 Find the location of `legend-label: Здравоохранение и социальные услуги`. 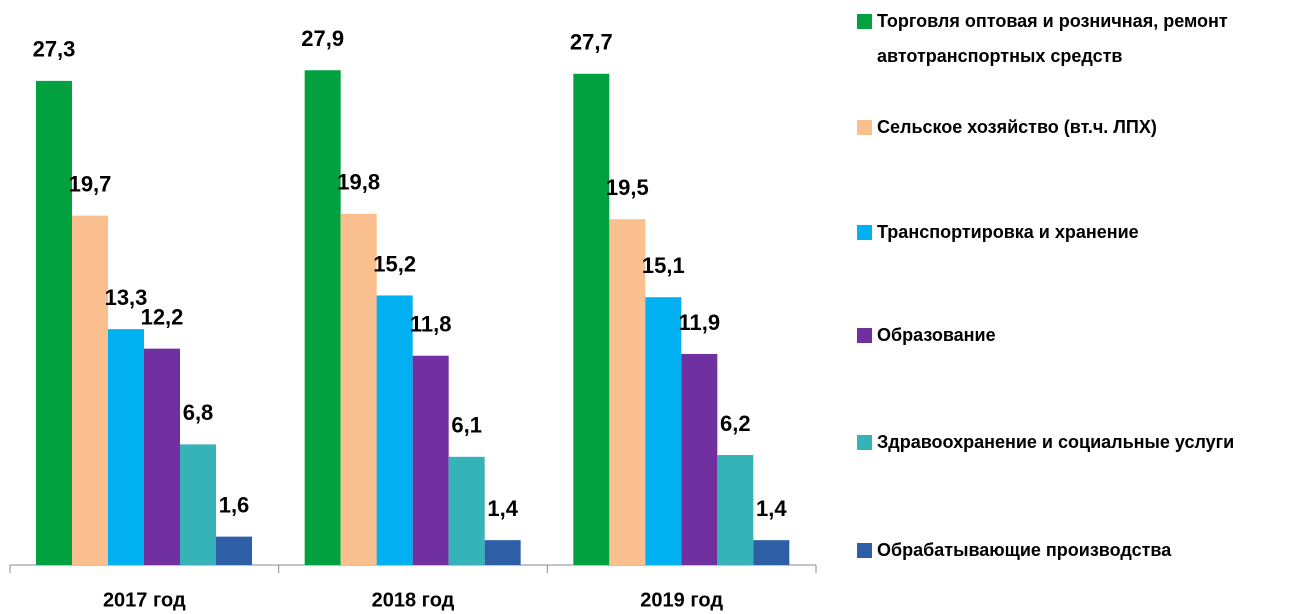

legend-label: Здравоохранение и социальные услуги is located at coordinates (1056, 442).